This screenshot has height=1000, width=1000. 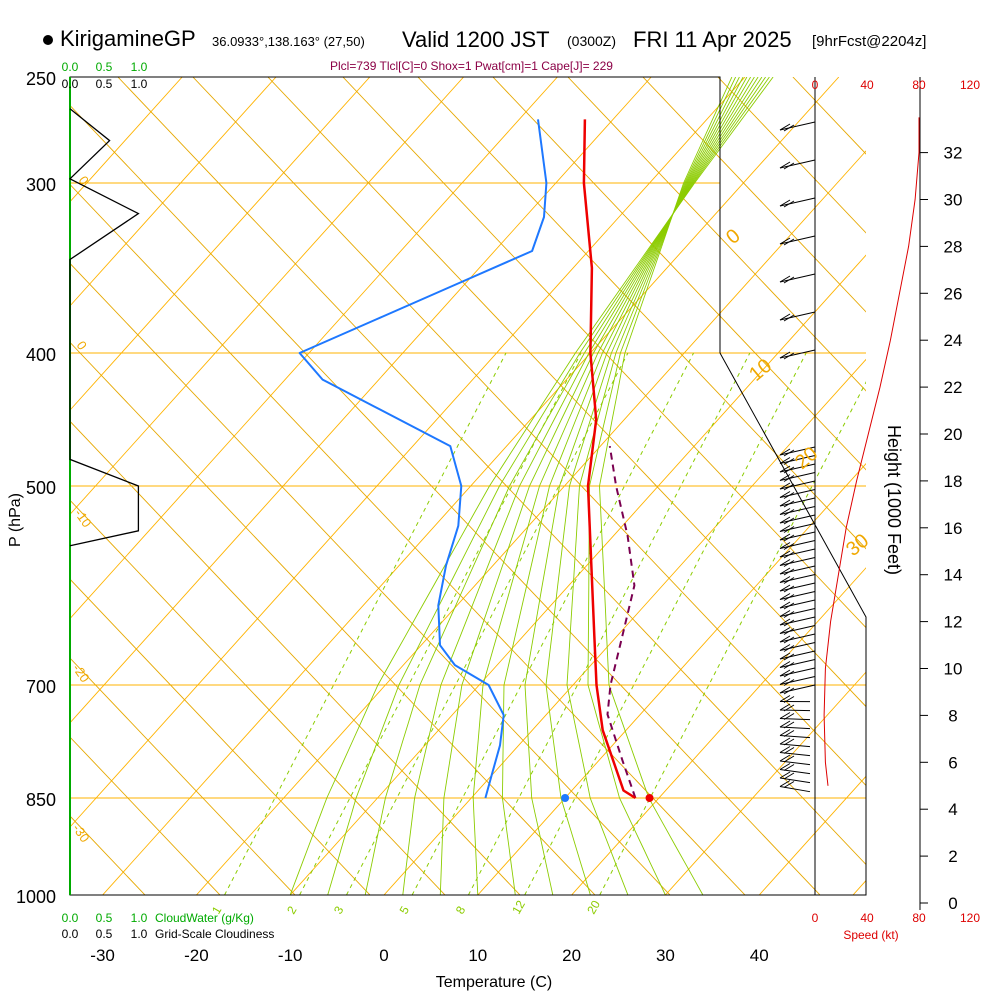 I want to click on y-axis-label: P (hPa), so click(x=15, y=520).